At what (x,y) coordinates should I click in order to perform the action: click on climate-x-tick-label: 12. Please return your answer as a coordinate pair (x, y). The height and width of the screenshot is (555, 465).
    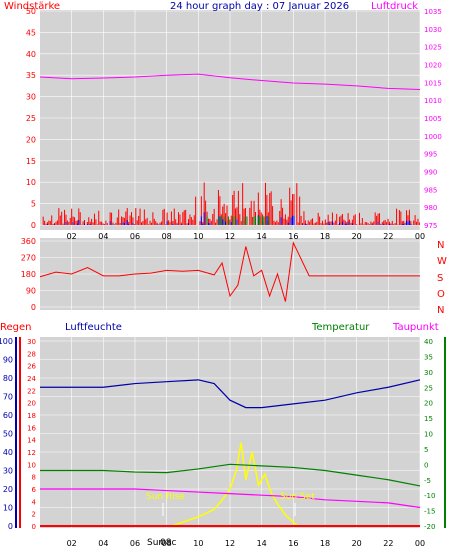
    Looking at the image, I should click on (230, 543).